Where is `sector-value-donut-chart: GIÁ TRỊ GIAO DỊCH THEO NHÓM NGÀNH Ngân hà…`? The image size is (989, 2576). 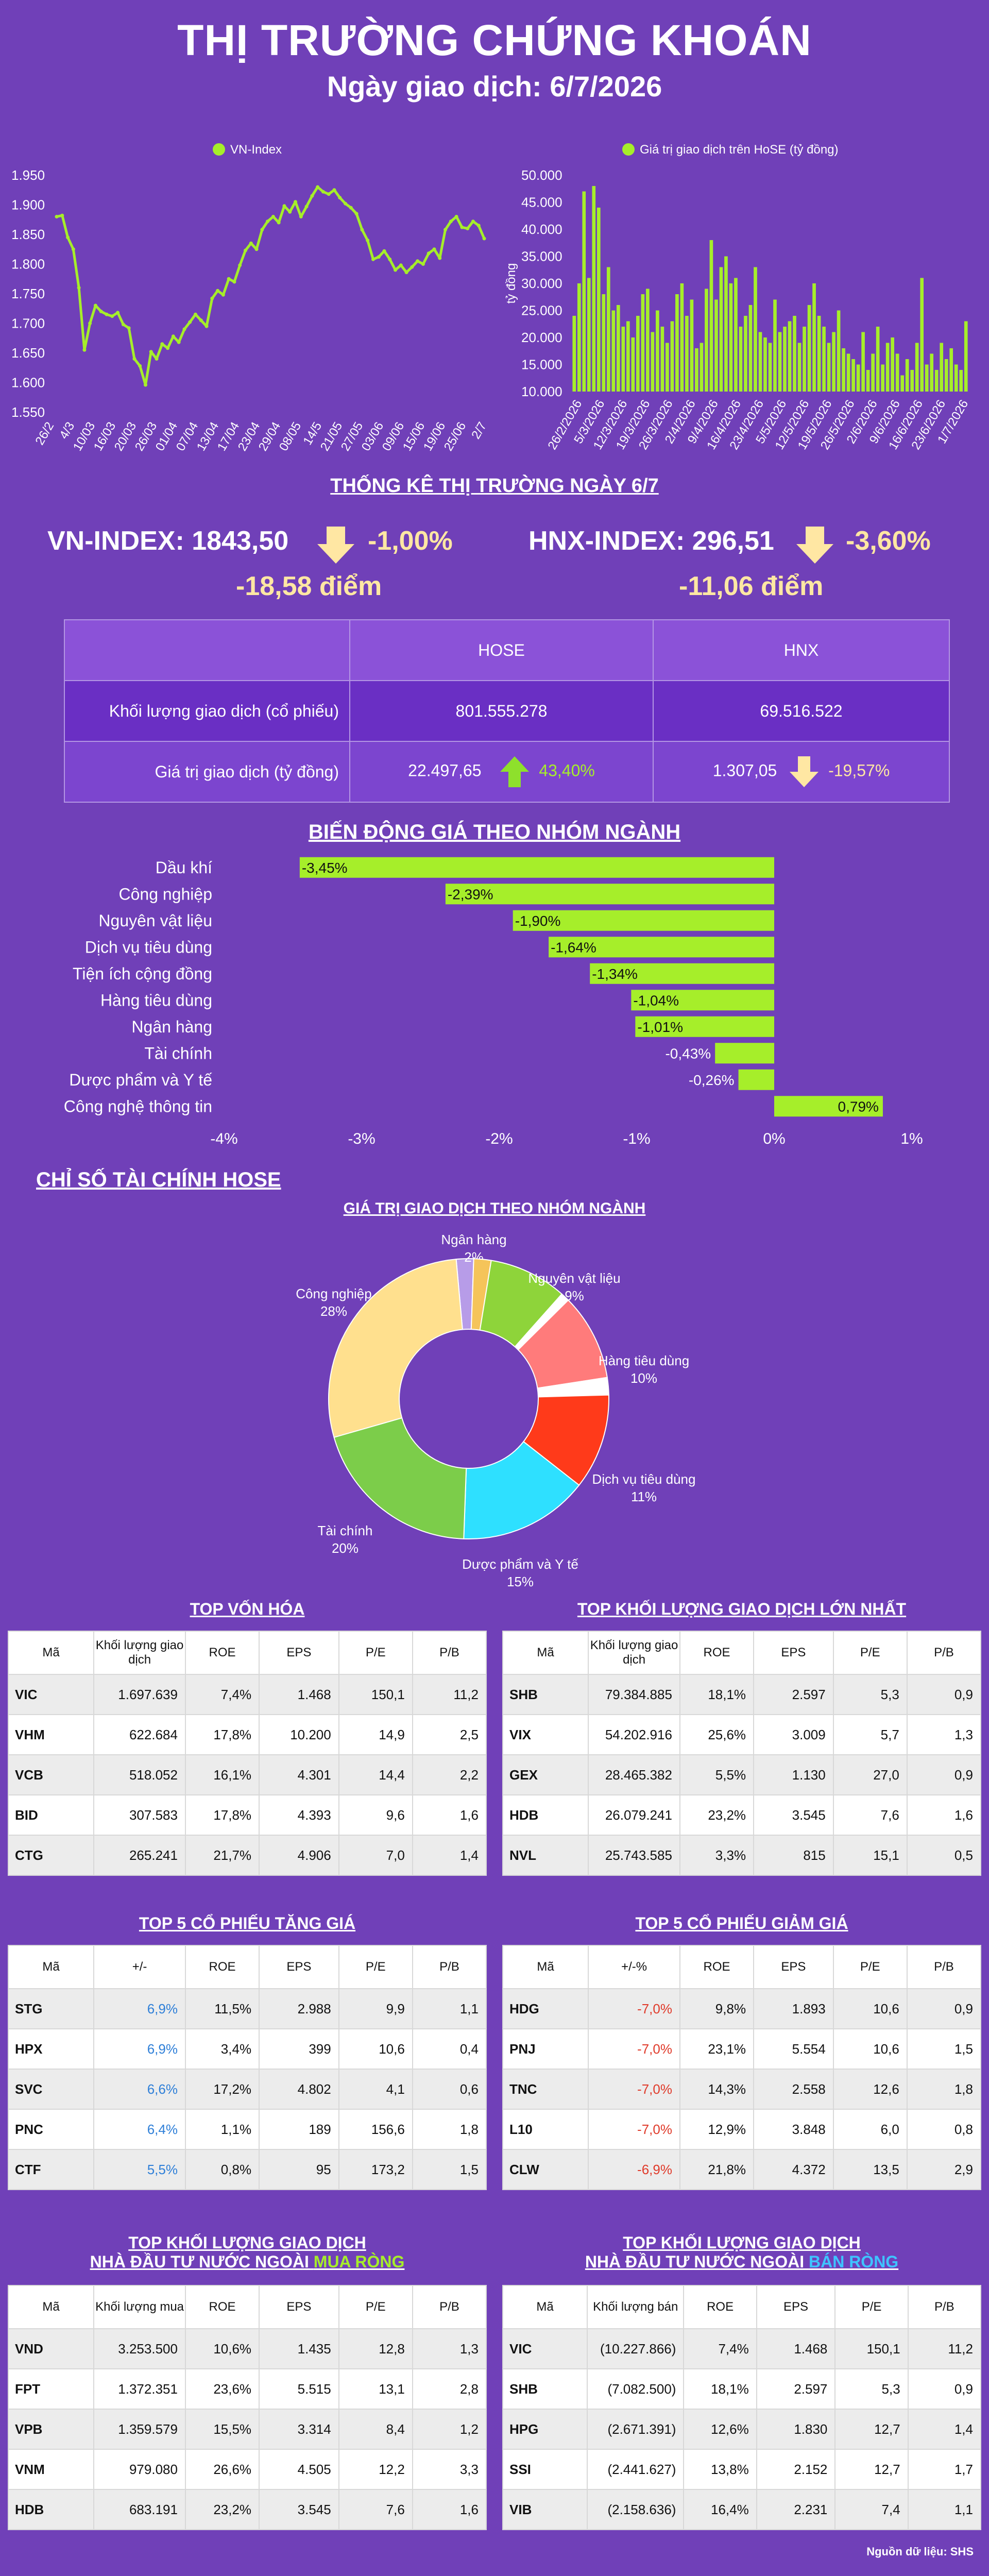 sector-value-donut-chart: GIÁ TRỊ GIAO DỊCH THEO NHÓM NGÀNH Ngân hà… is located at coordinates (495, 1394).